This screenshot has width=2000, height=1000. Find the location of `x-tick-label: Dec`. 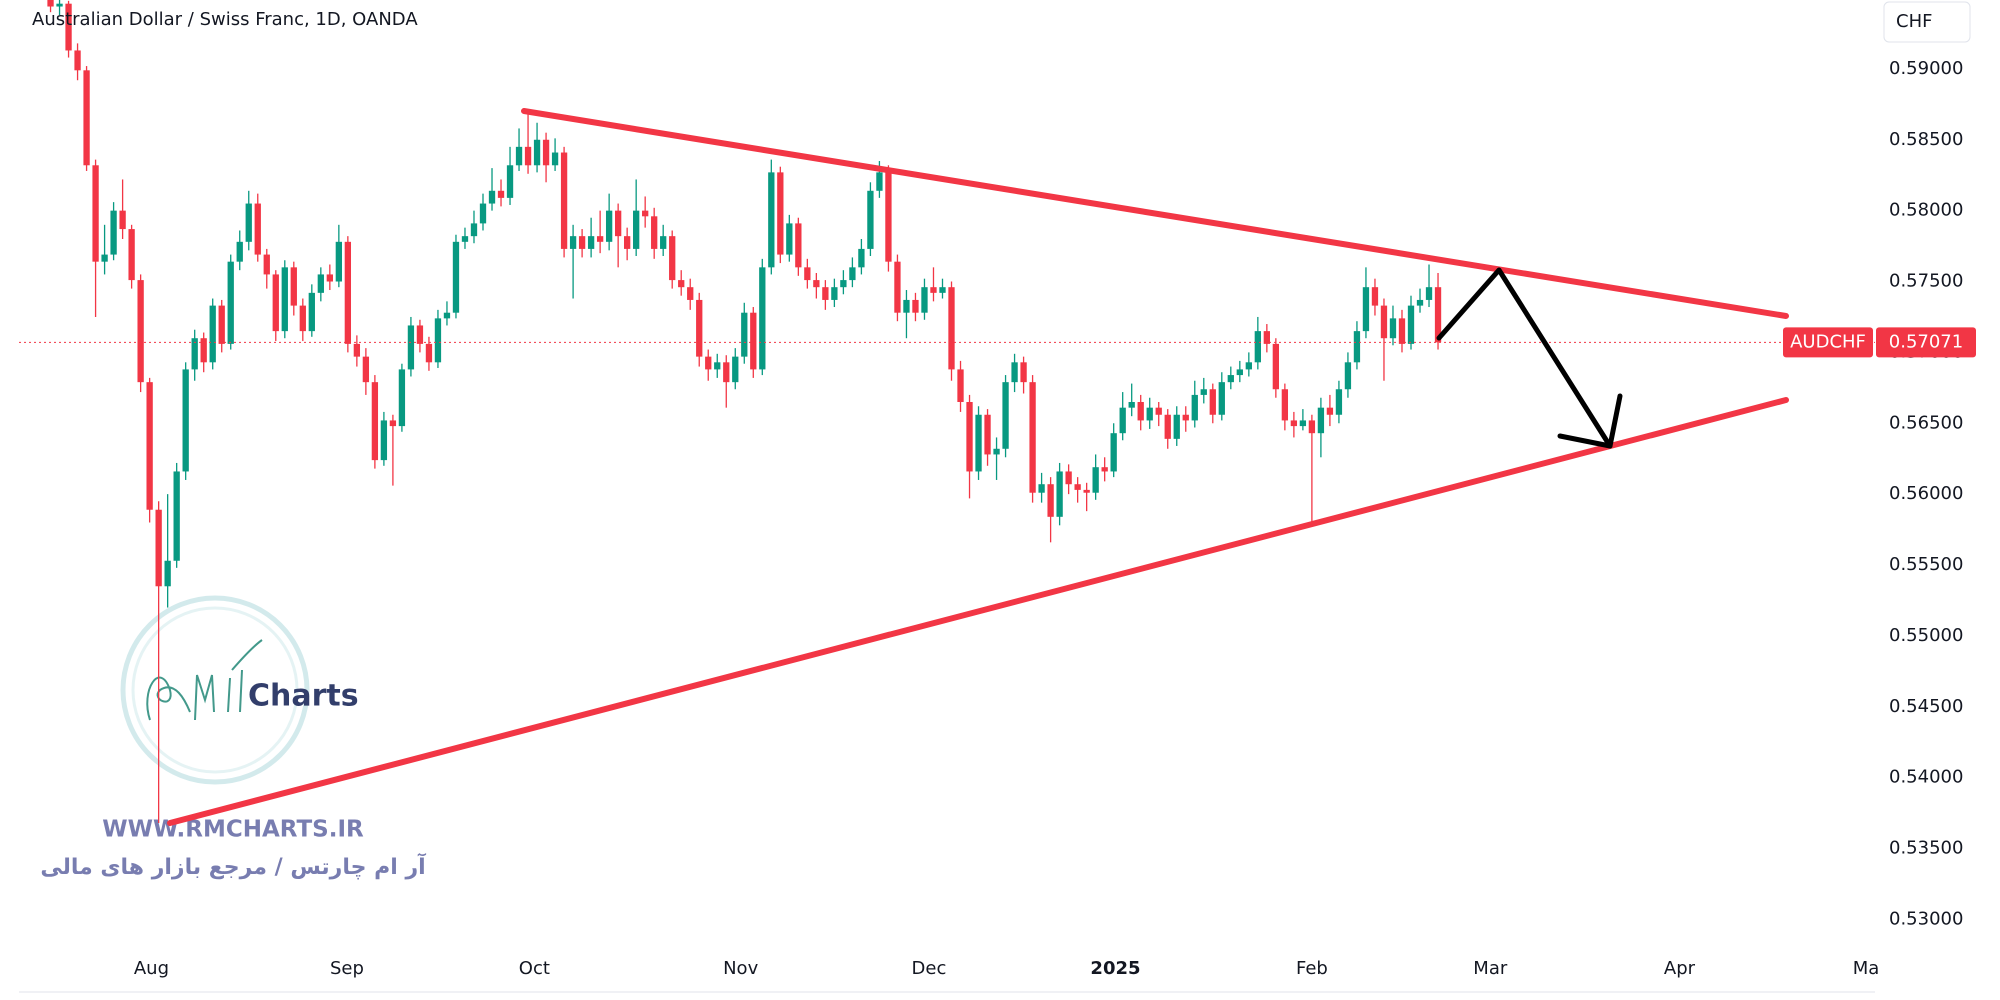

x-tick-label: Dec is located at coordinates (929, 968).